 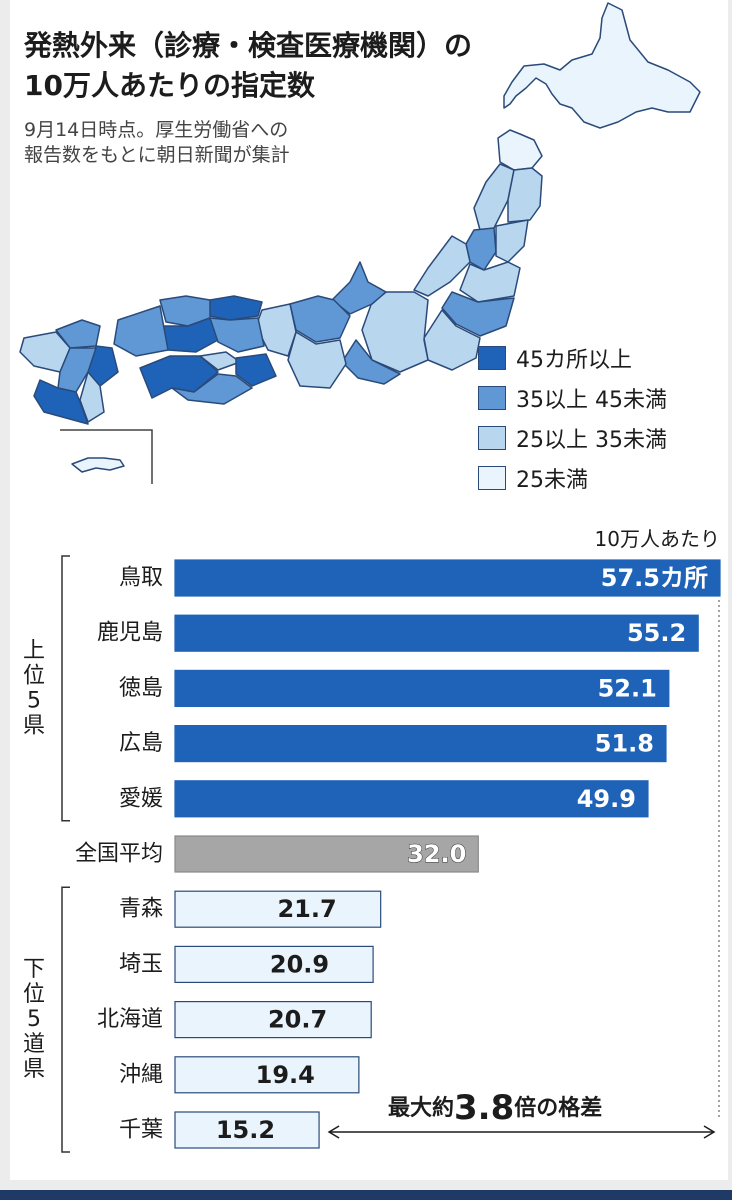 What do you see at coordinates (627, 688) in the screenshot?
I see `data-label: 52.1` at bounding box center [627, 688].